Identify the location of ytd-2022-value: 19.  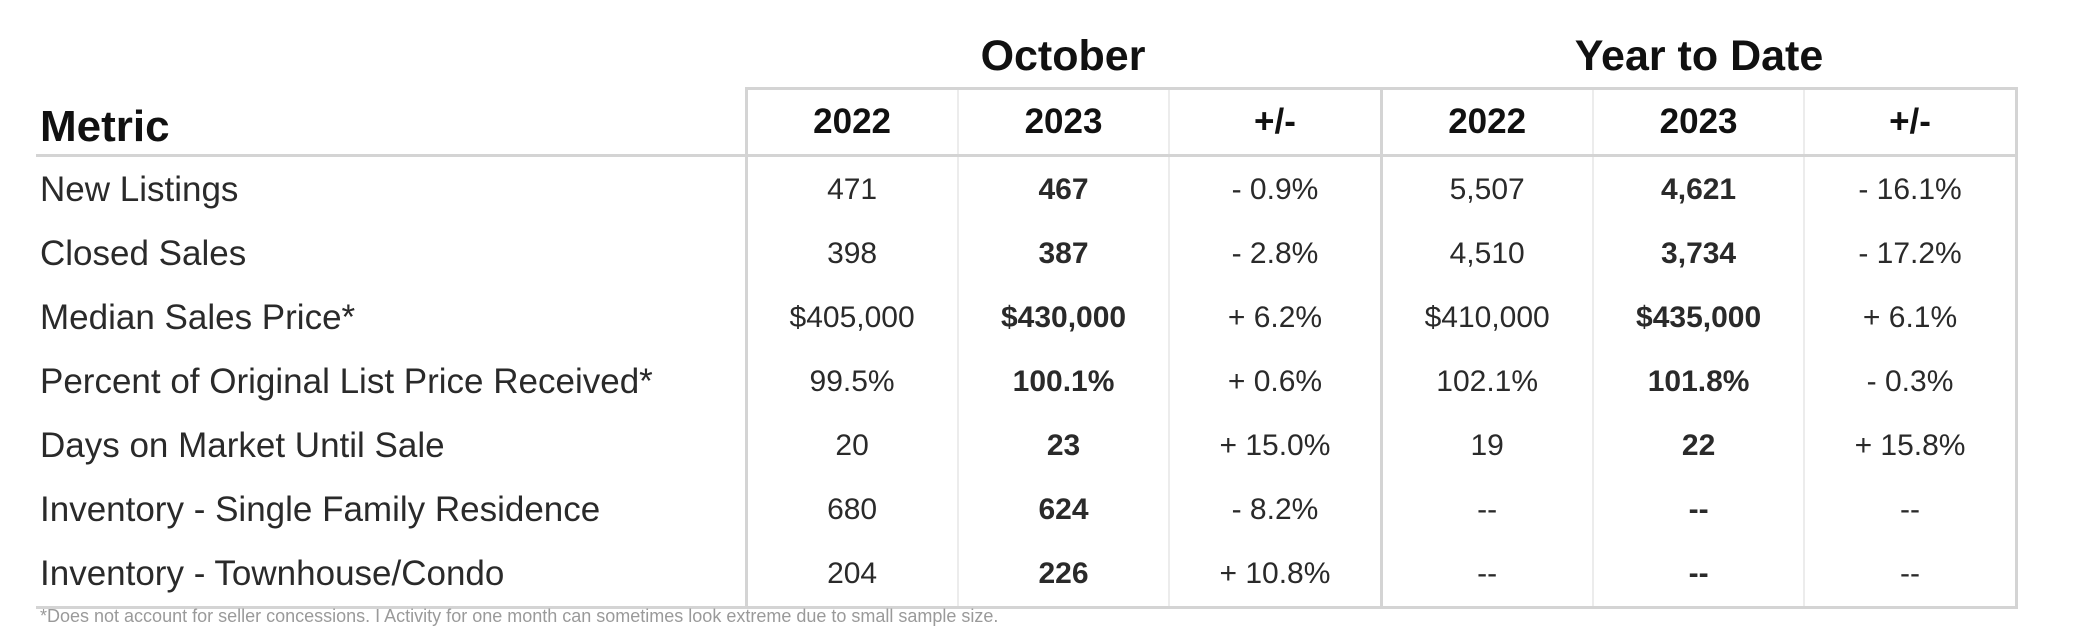
(1486, 446).